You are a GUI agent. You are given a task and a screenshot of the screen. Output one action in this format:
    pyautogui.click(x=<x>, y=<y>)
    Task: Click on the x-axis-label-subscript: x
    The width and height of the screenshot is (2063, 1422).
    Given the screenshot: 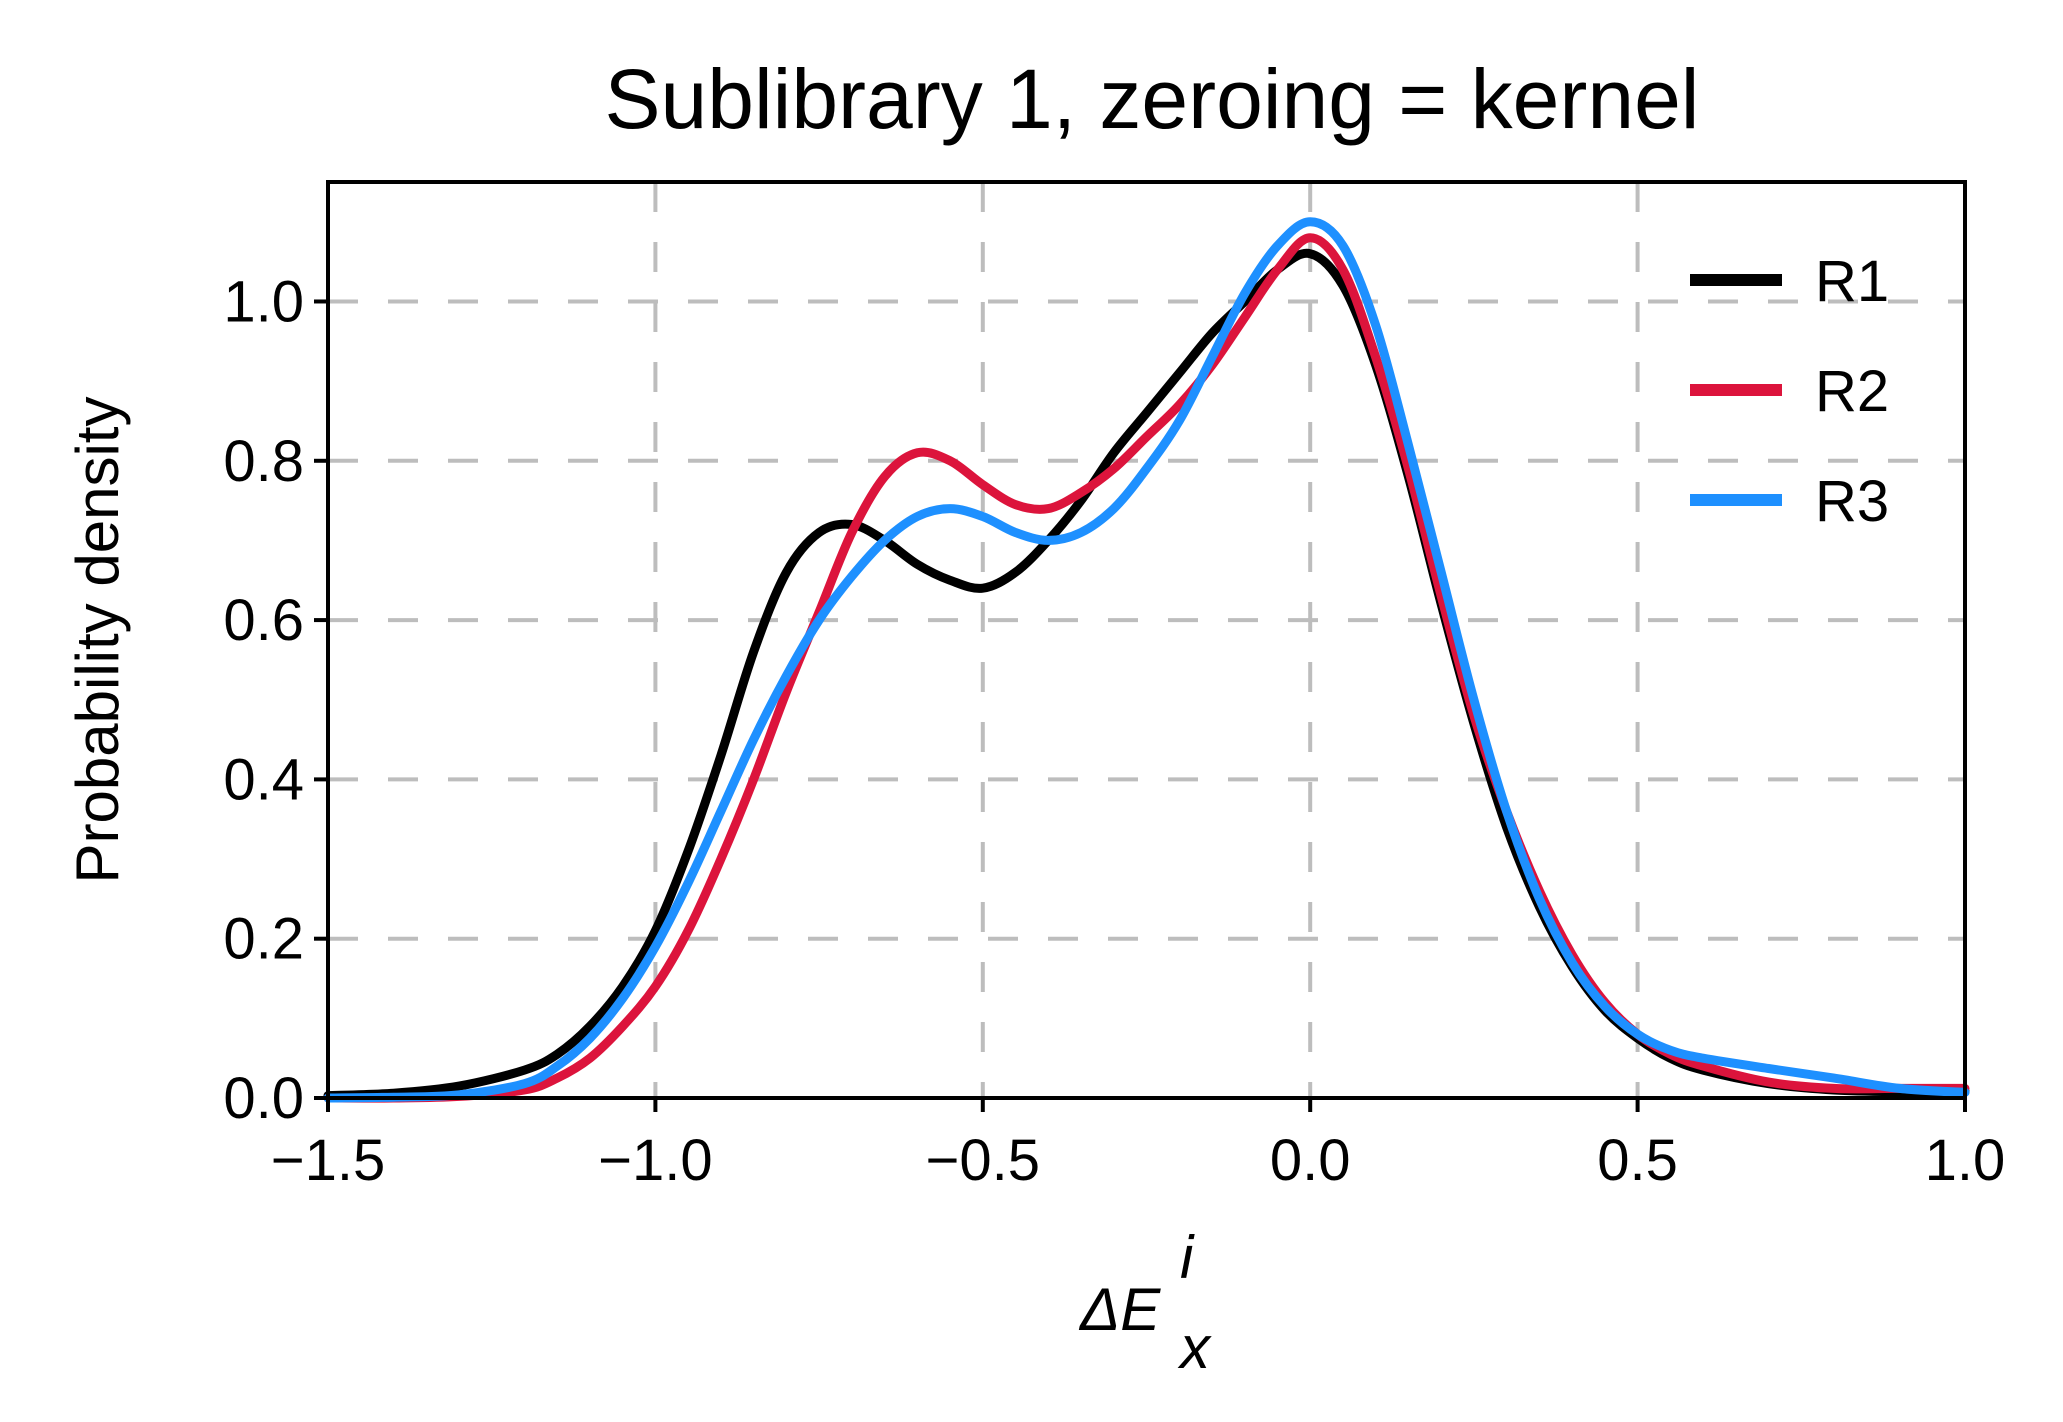 What is the action you would take?
    pyautogui.click(x=1194, y=1347)
    